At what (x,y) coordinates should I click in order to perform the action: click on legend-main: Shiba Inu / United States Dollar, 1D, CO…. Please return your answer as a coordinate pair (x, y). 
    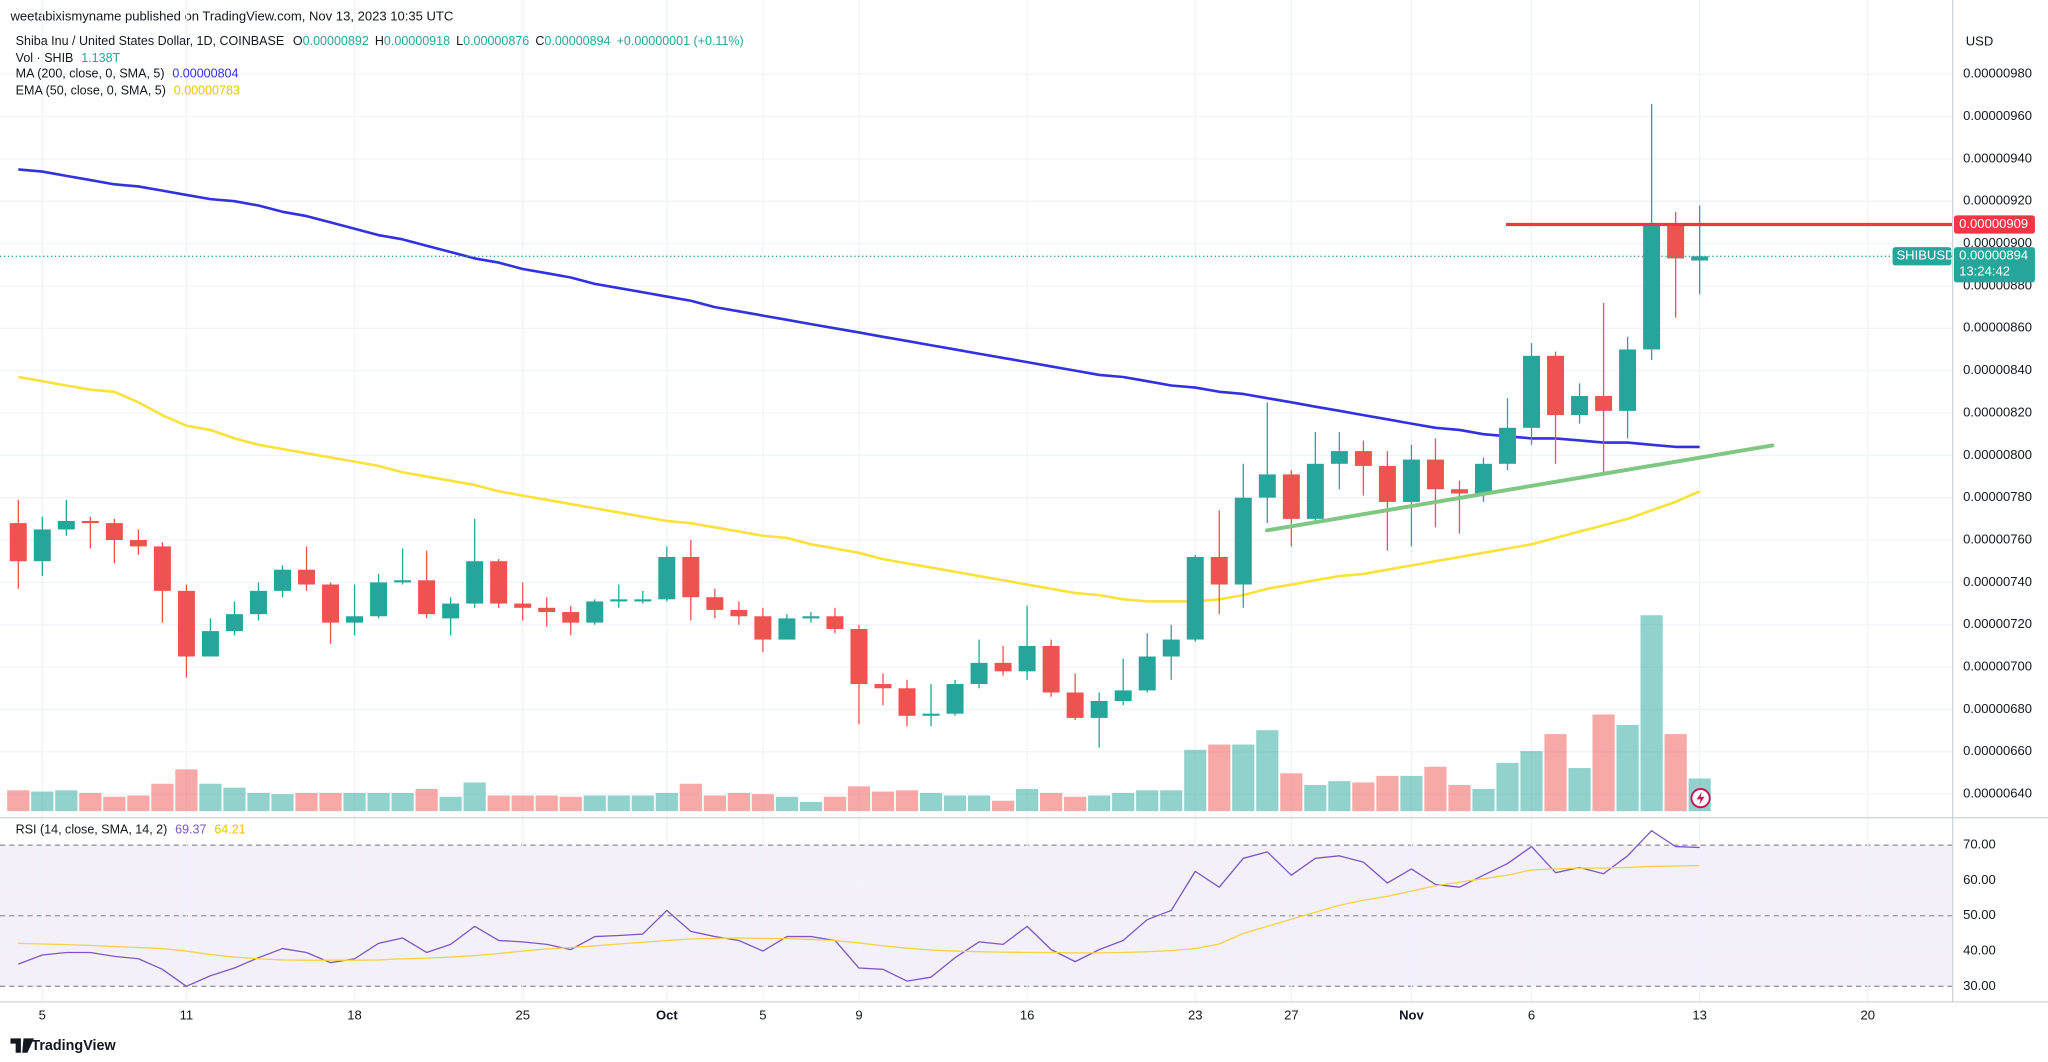
    Looking at the image, I should click on (380, 41).